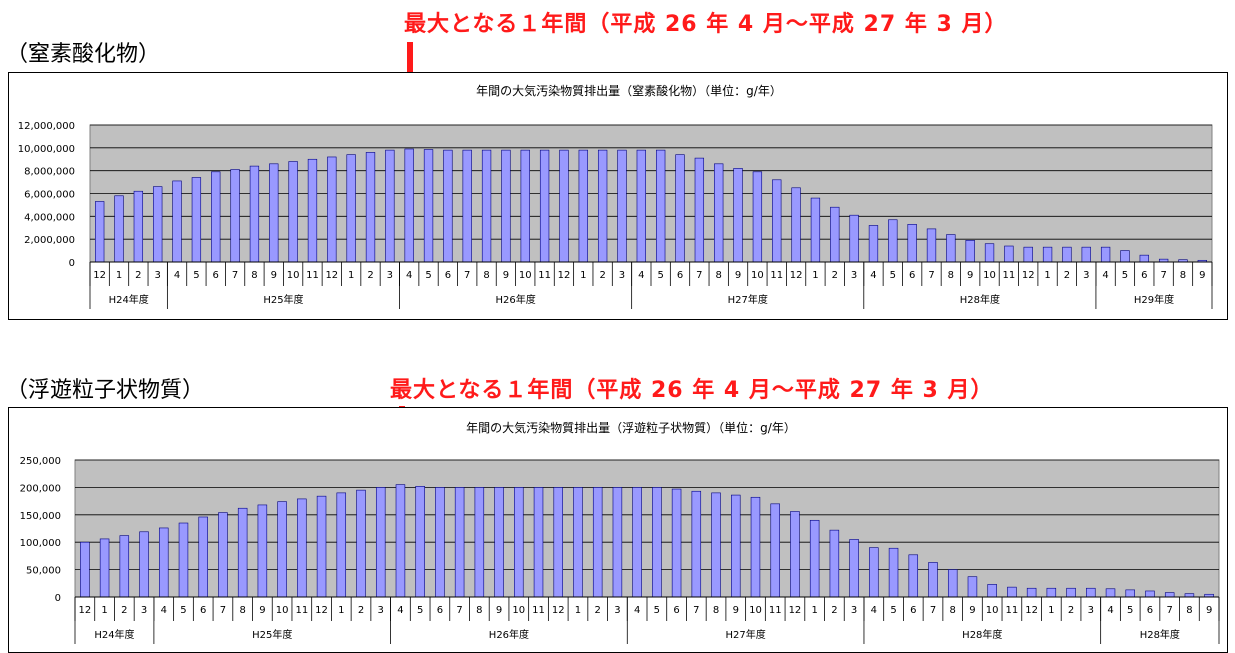 This screenshot has width=1235, height=653. I want to click on y-tick-label: 2,000,000, so click(49, 240).